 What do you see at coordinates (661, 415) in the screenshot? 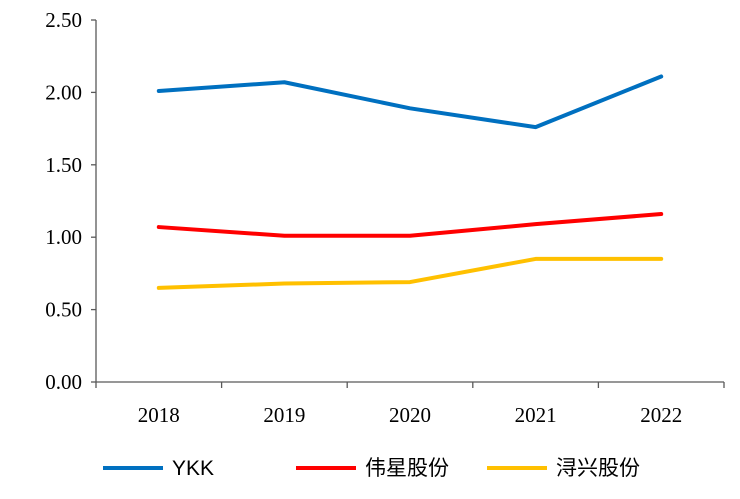
I see `x-tick-label: 2022` at bounding box center [661, 415].